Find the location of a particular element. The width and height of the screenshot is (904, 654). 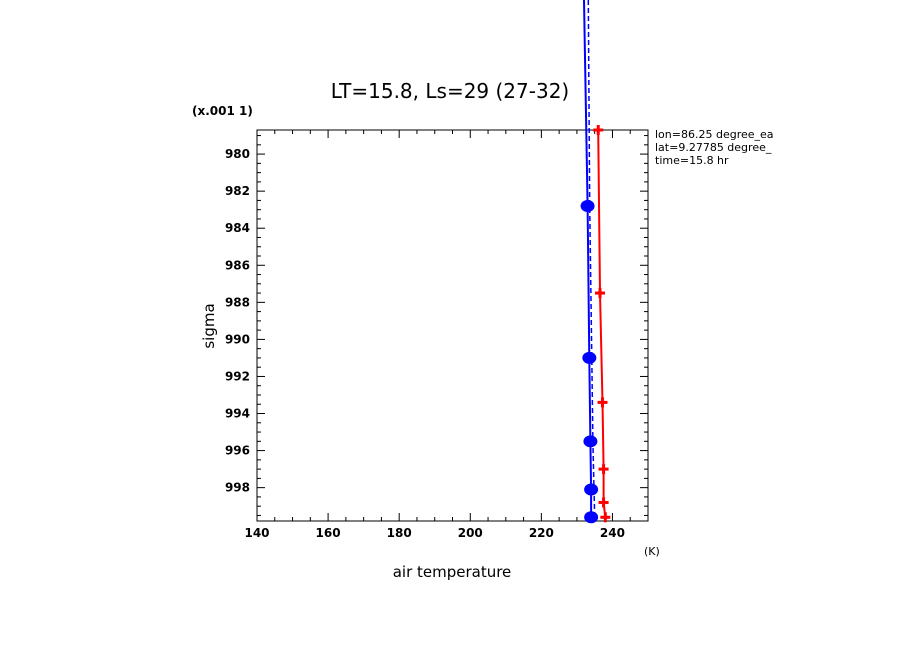

y-tick-label: 980 is located at coordinates (237, 154).